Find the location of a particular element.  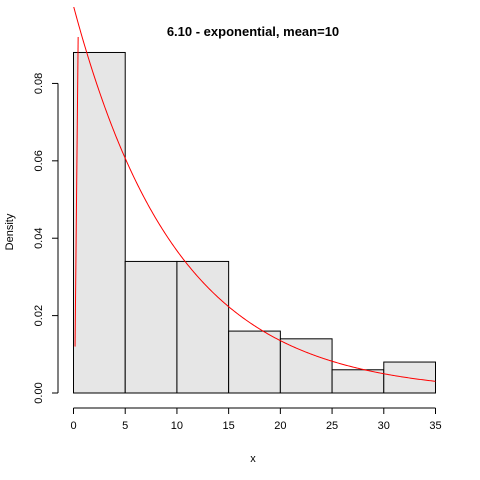

x-tick-label: 15 is located at coordinates (229, 426).